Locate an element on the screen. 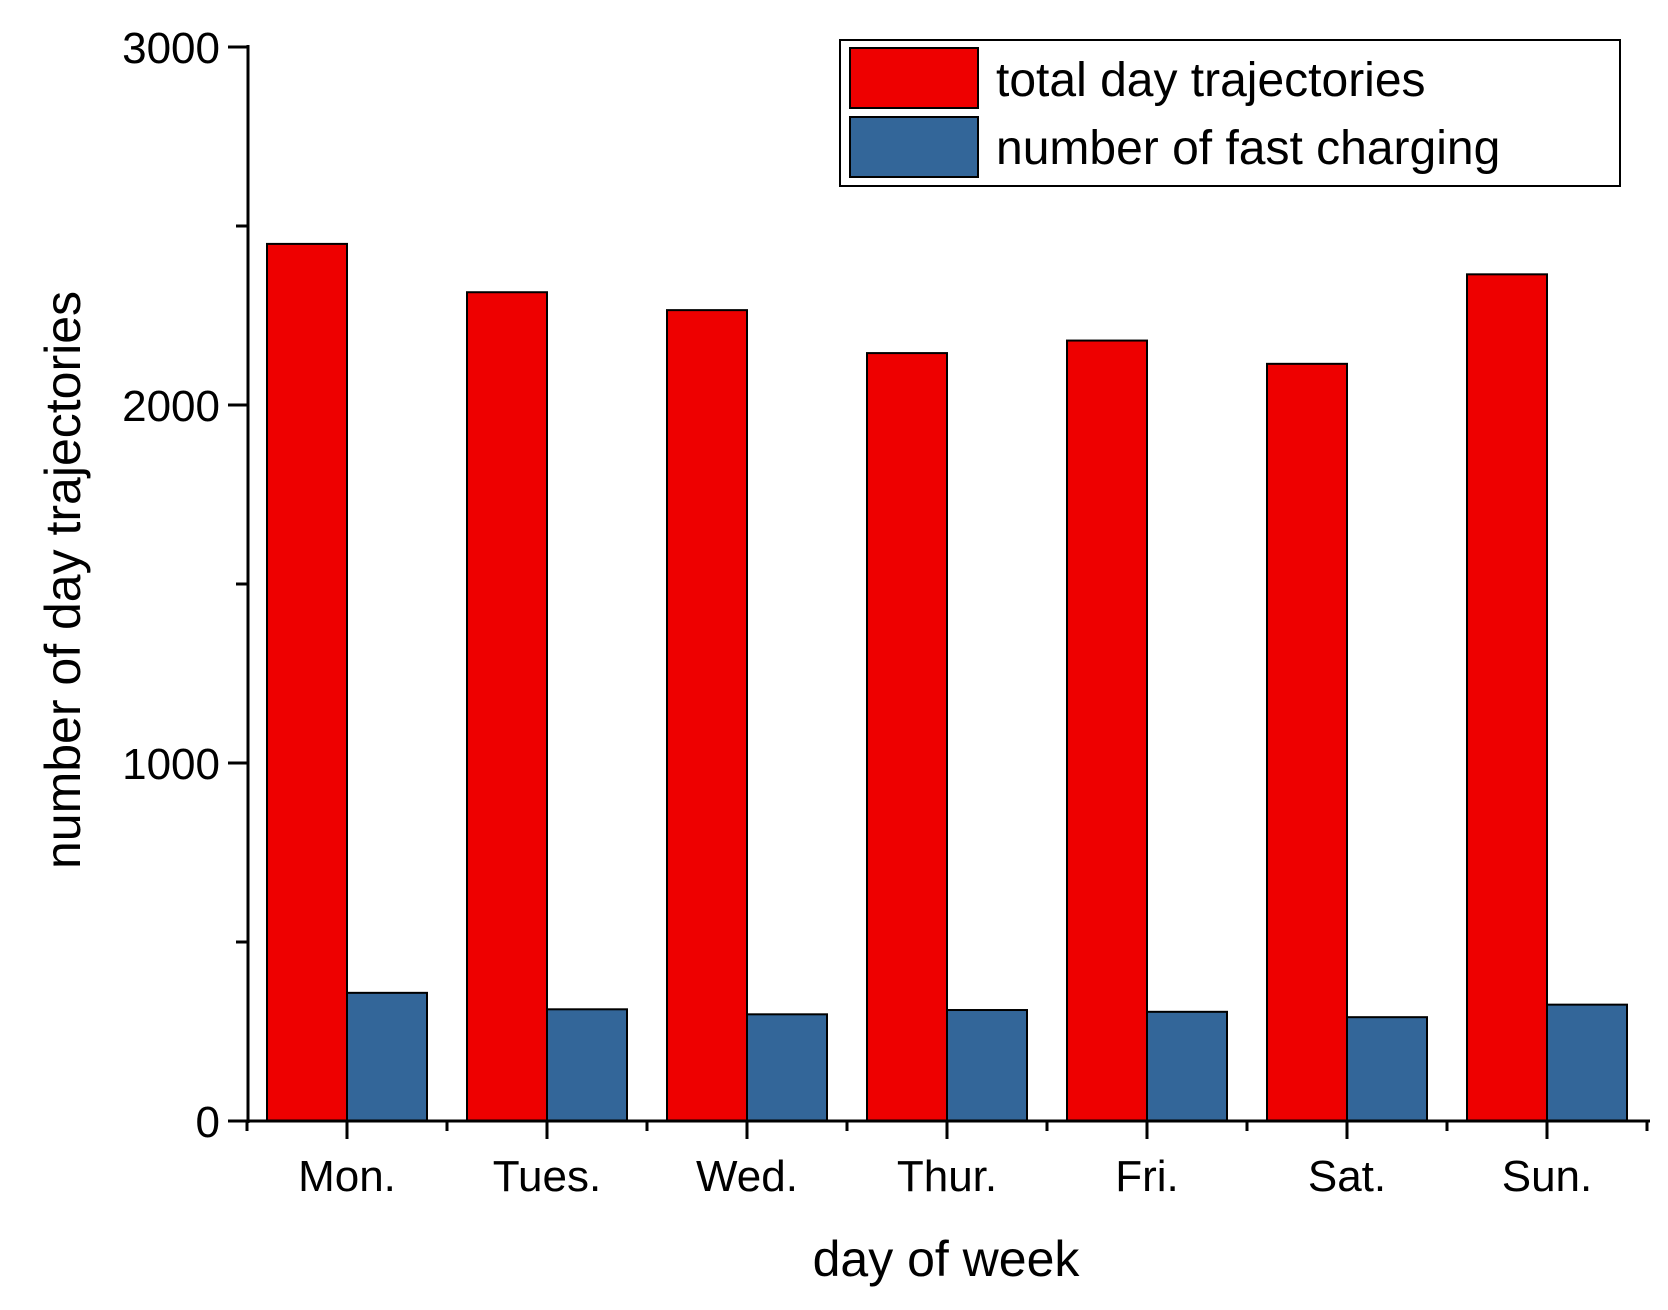 The image size is (1668, 1310). x-tick-label-sat: Sat. is located at coordinates (1347, 1176).